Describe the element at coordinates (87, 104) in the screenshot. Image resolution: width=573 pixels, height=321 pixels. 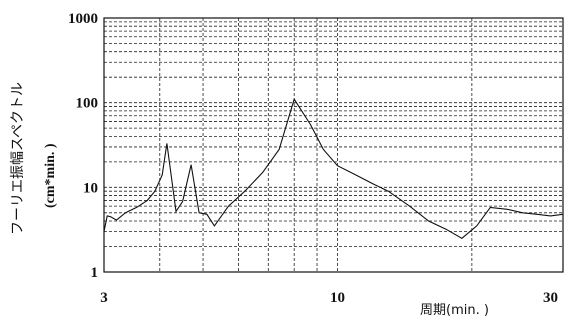
I see `y-tick-label: 100` at that location.